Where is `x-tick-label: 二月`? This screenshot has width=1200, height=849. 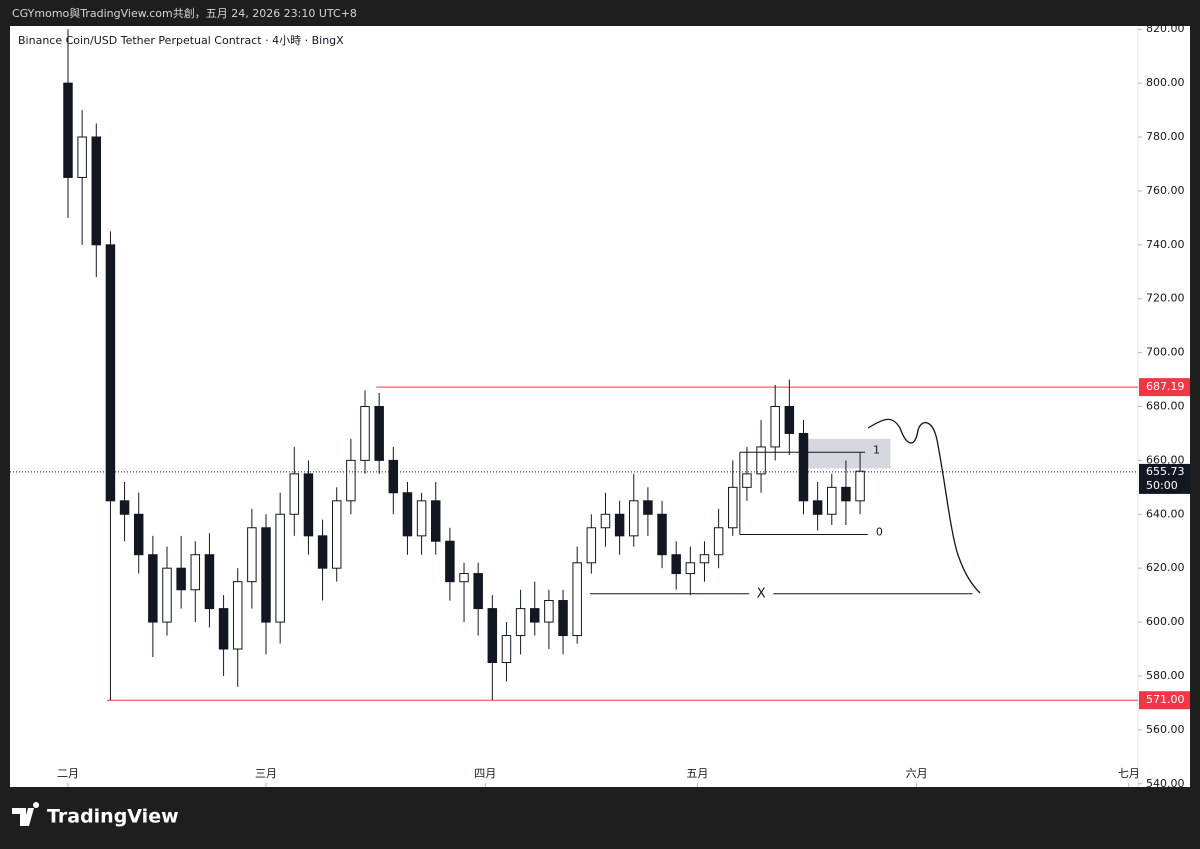
x-tick-label: 二月 is located at coordinates (68, 773).